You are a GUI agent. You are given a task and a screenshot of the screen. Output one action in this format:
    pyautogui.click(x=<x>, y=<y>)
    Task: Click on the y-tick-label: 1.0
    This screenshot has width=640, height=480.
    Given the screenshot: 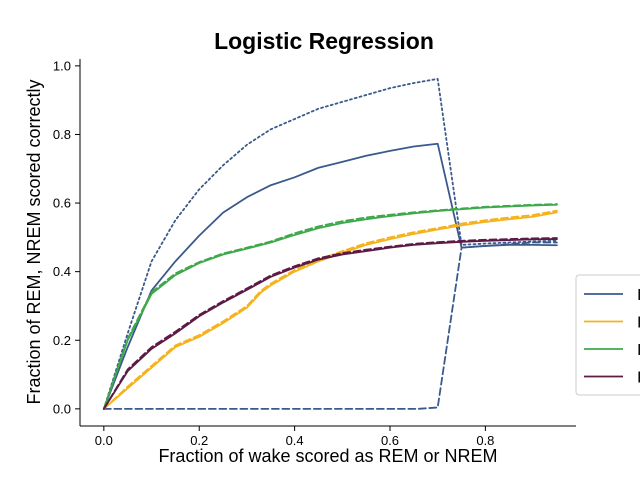 What is the action you would take?
    pyautogui.click(x=62, y=65)
    